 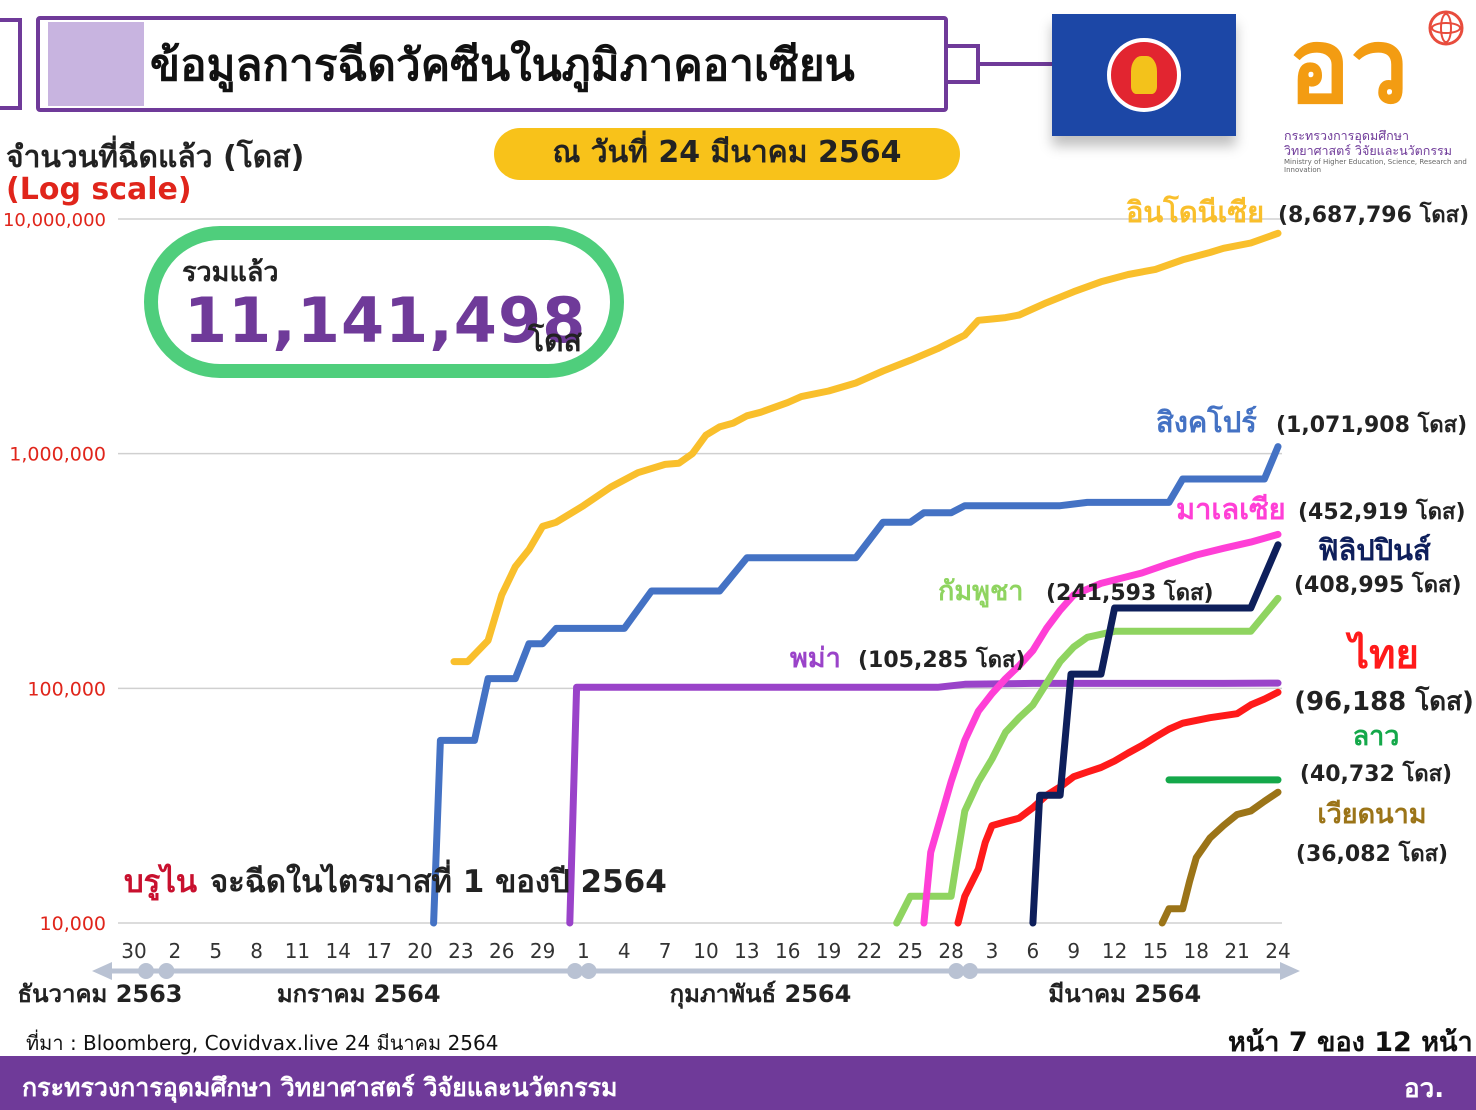 I want to click on ministry-logo-icon: อว, so click(x=1376, y=59).